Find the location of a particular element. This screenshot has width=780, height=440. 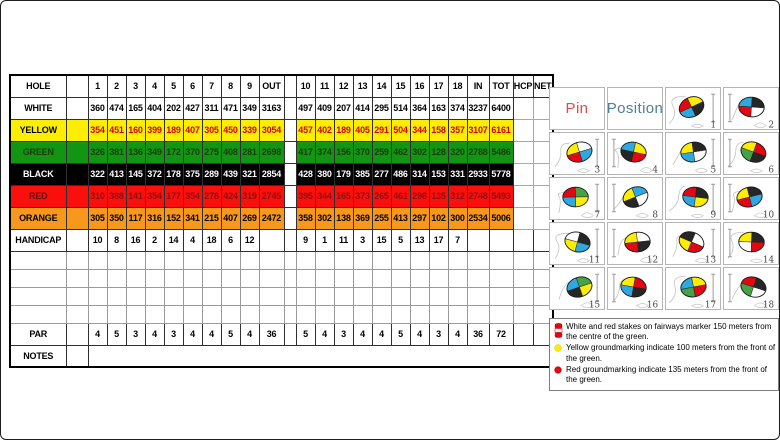

tee-label-yellow: YELLOW is located at coordinates (38, 130).